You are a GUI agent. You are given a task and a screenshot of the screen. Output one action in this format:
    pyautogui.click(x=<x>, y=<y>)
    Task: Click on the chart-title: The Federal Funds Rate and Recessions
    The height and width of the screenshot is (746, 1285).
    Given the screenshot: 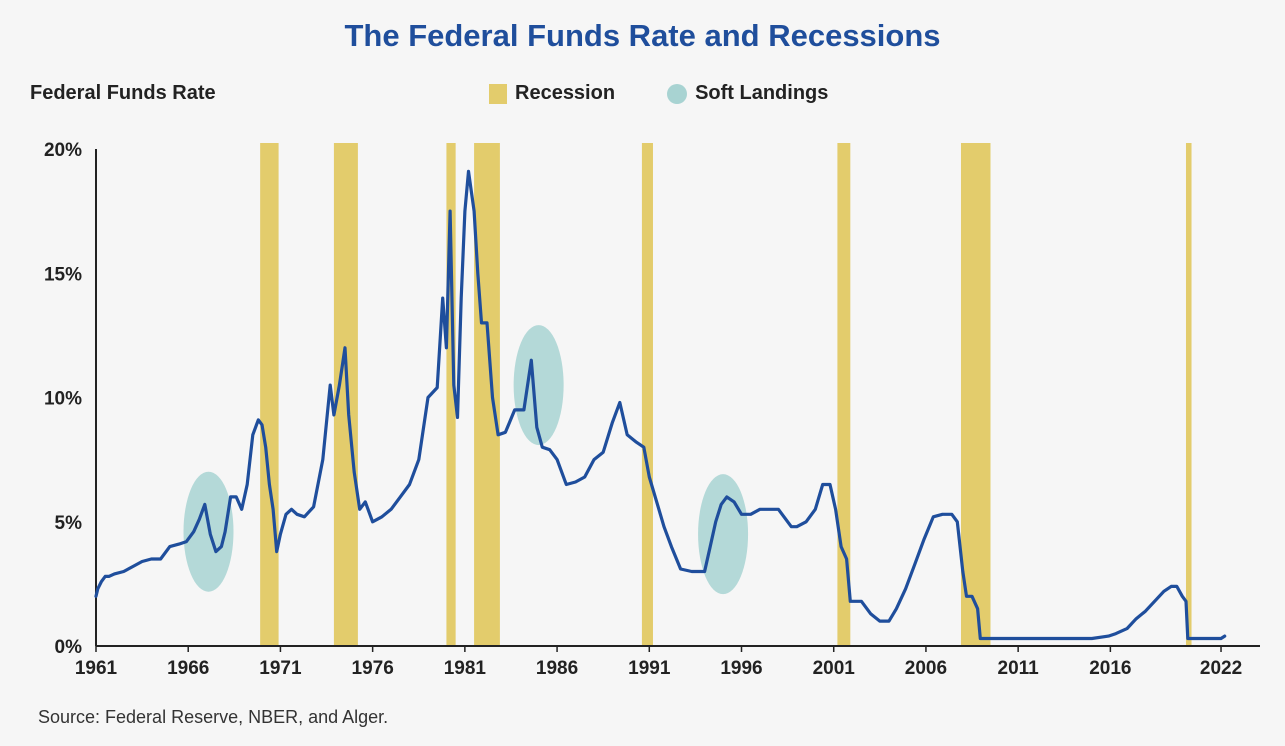 What is the action you would take?
    pyautogui.click(x=642, y=35)
    